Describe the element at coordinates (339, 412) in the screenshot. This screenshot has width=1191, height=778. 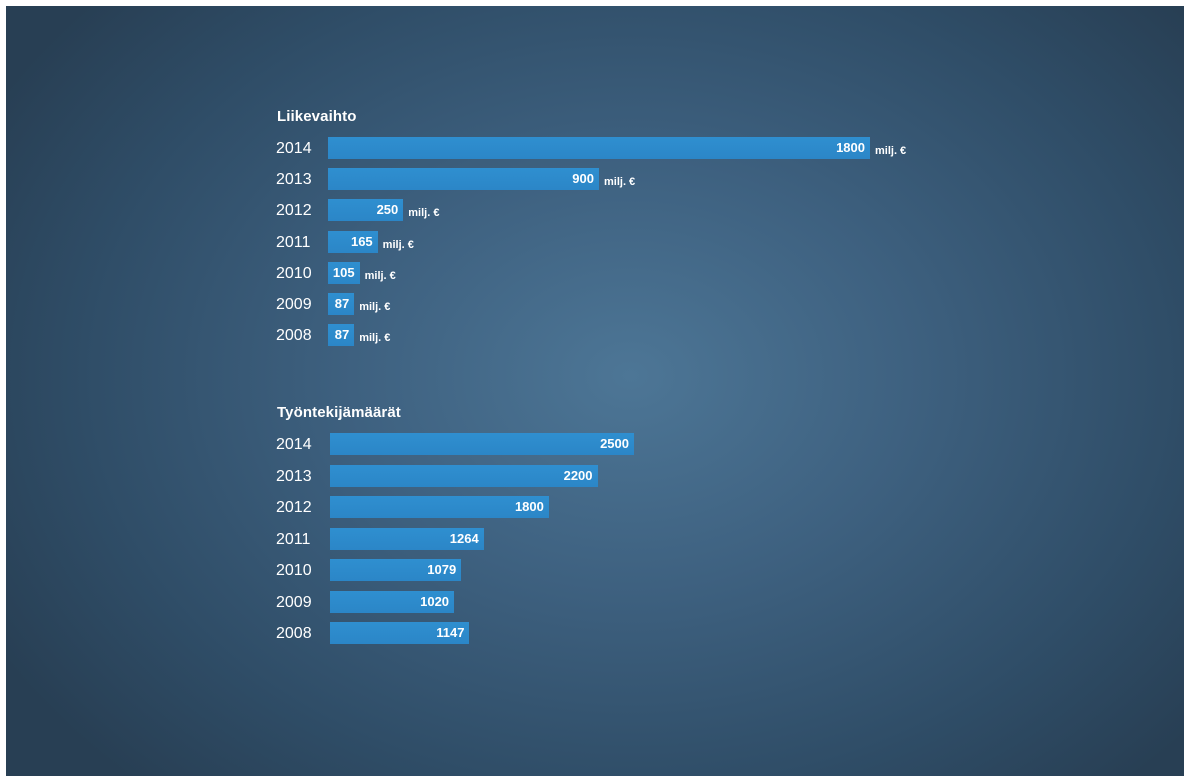
I see `employees-chart-title: Työntekijämäärät` at that location.